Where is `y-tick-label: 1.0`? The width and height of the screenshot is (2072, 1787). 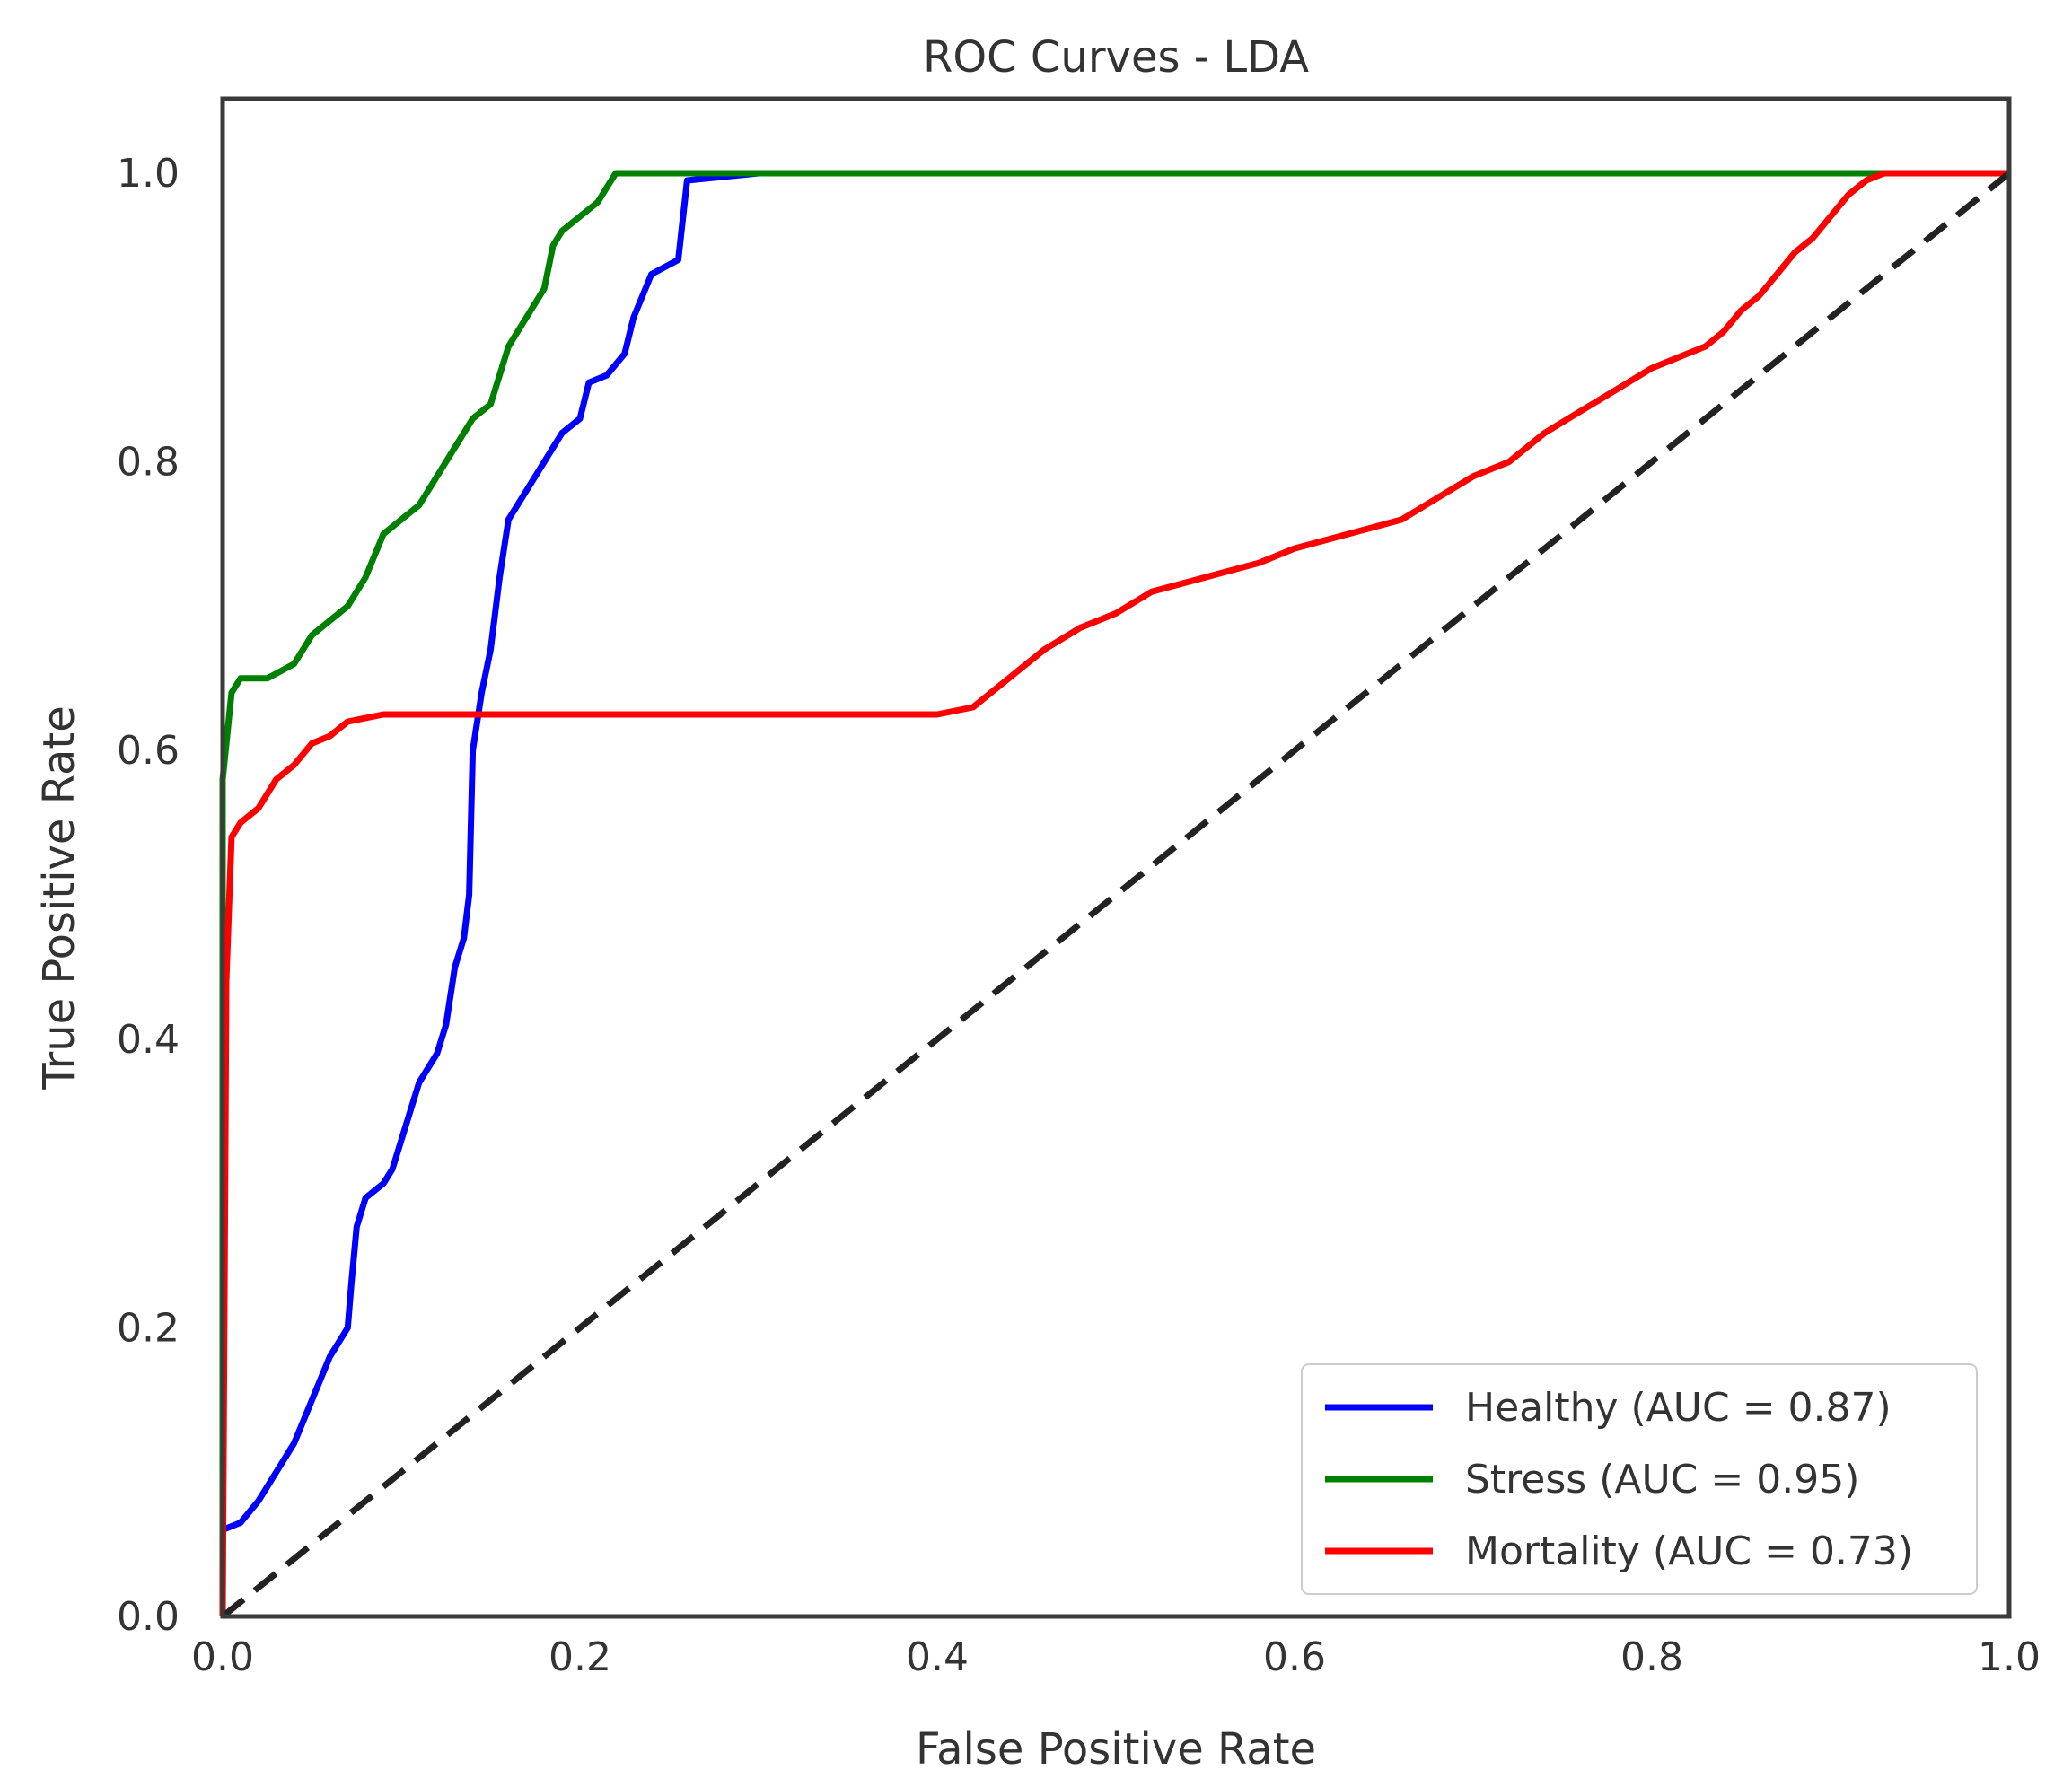
y-tick-label: 1.0 is located at coordinates (149, 174).